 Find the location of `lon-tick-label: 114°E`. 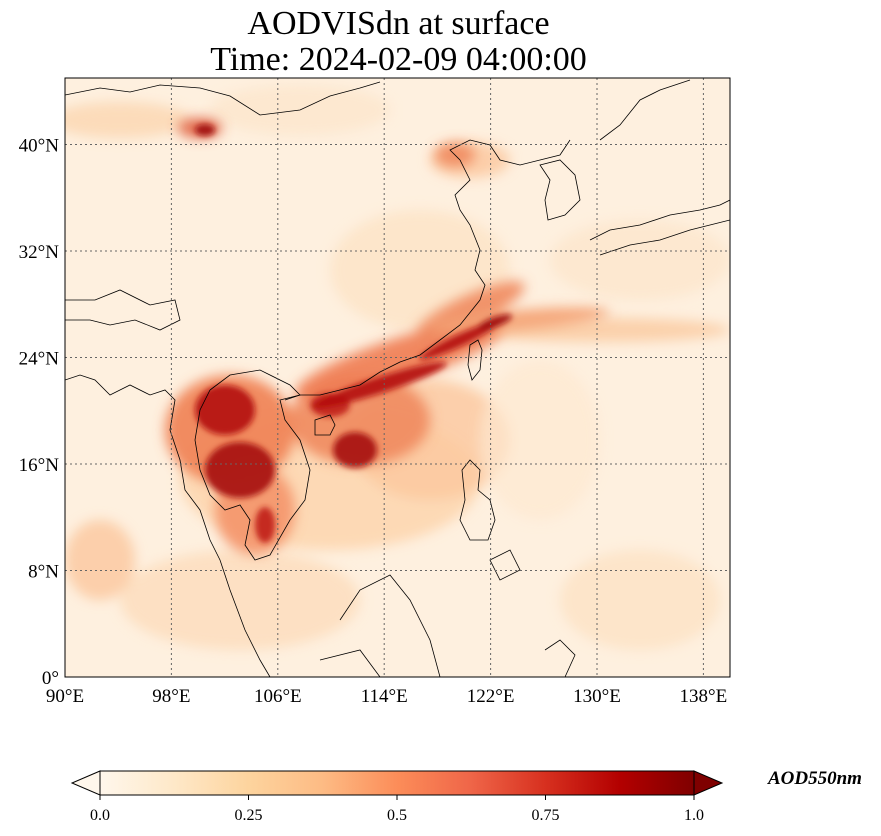

lon-tick-label: 114°E is located at coordinates (384, 696).